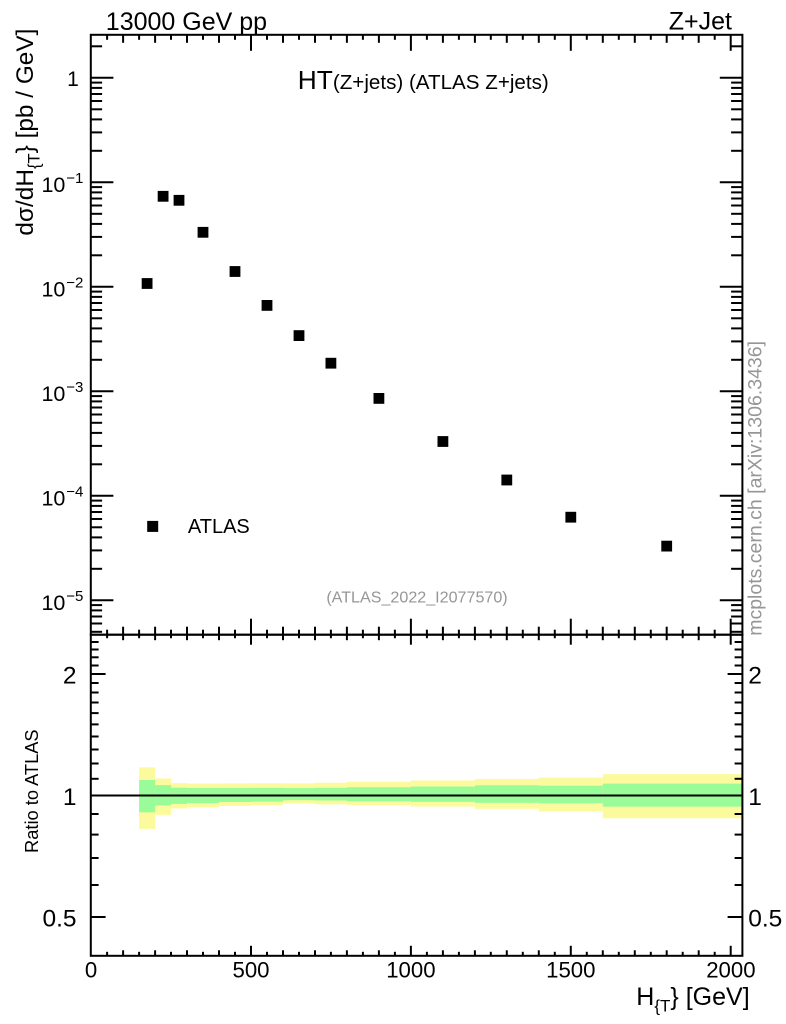 The image size is (786, 1024). Describe the element at coordinates (186, 22) in the screenshot. I see `svg-text: 13000 GeV pp` at that location.